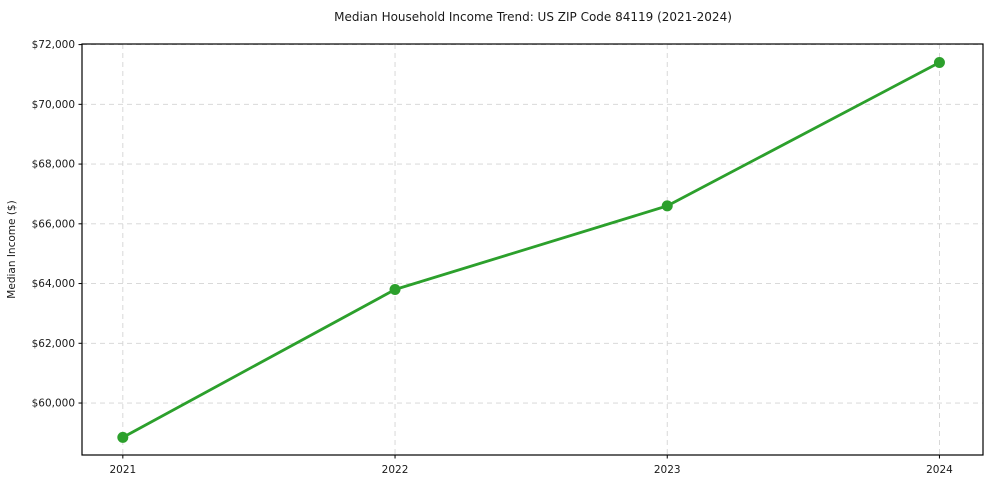 The image size is (989, 494). Describe the element at coordinates (53, 165) in the screenshot. I see `y-tick-label: $68,000` at that location.